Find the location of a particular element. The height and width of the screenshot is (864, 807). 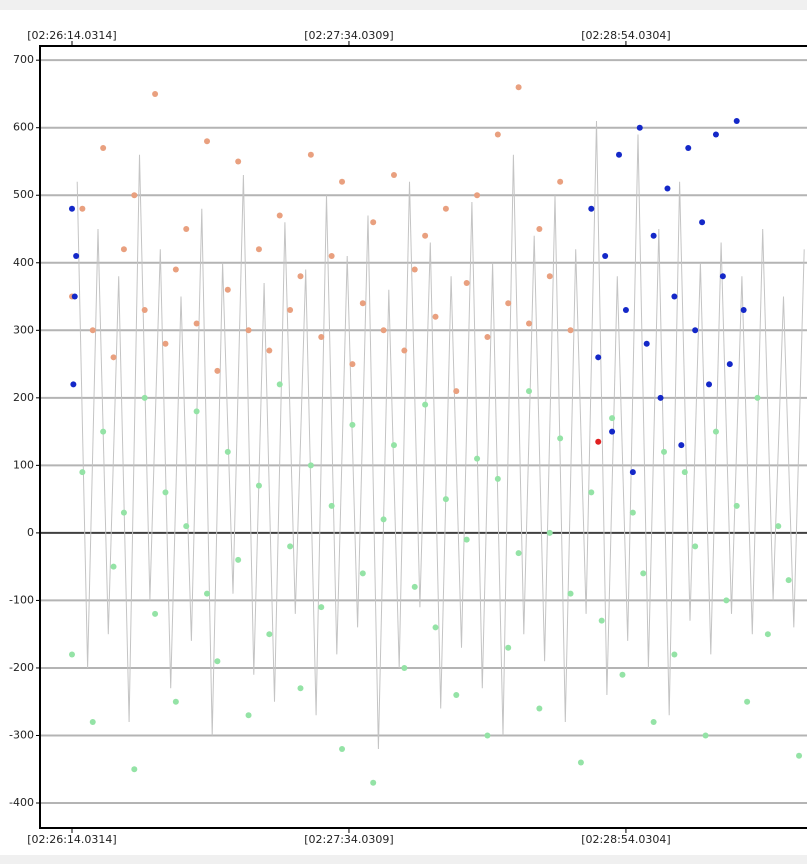

y-tick-label: 700 is located at coordinates (23, 59).